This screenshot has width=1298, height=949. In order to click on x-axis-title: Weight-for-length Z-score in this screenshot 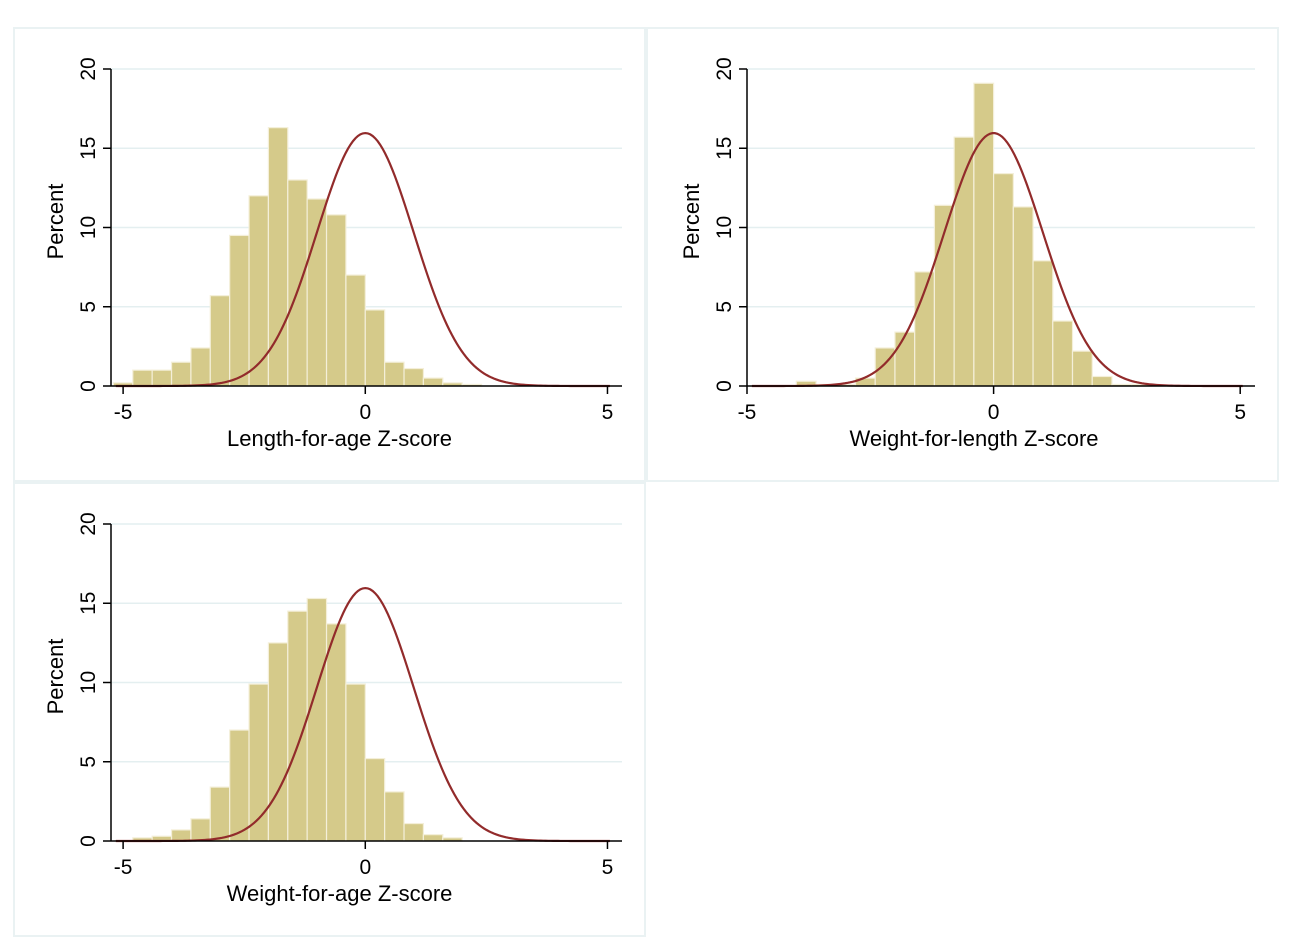, I will do `click(973, 438)`.